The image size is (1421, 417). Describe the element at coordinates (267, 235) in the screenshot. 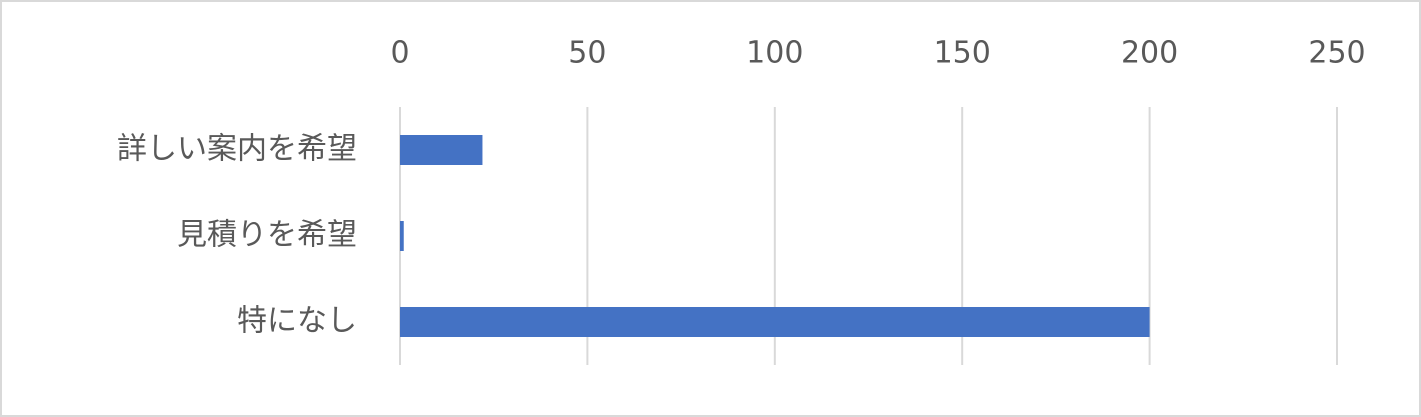

I see `y-tick-label: 見積りを希望` at that location.